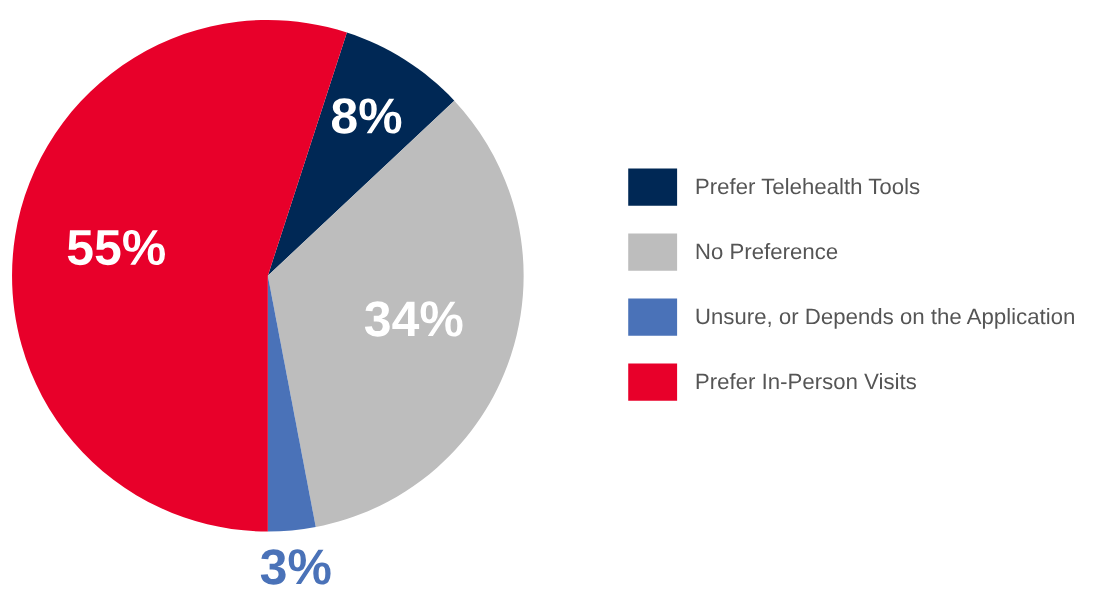 The width and height of the screenshot is (1116, 593). I want to click on legend-label: Unsure, or Depends on the Application, so click(885, 318).